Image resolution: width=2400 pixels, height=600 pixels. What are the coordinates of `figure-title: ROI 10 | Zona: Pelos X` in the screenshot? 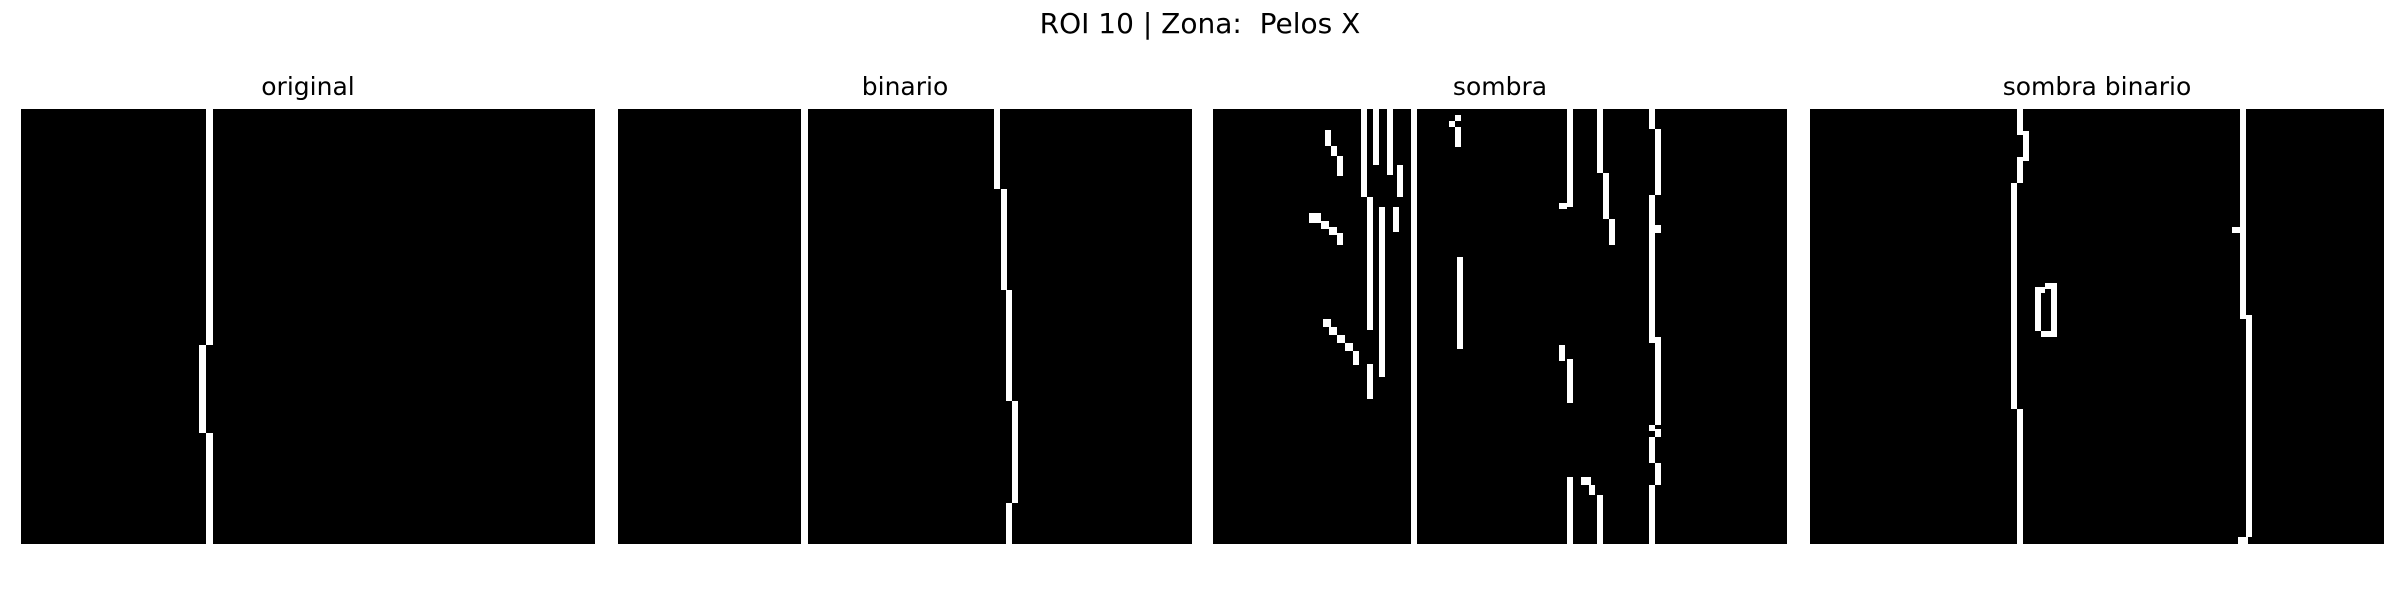 It's located at (1200, 23).